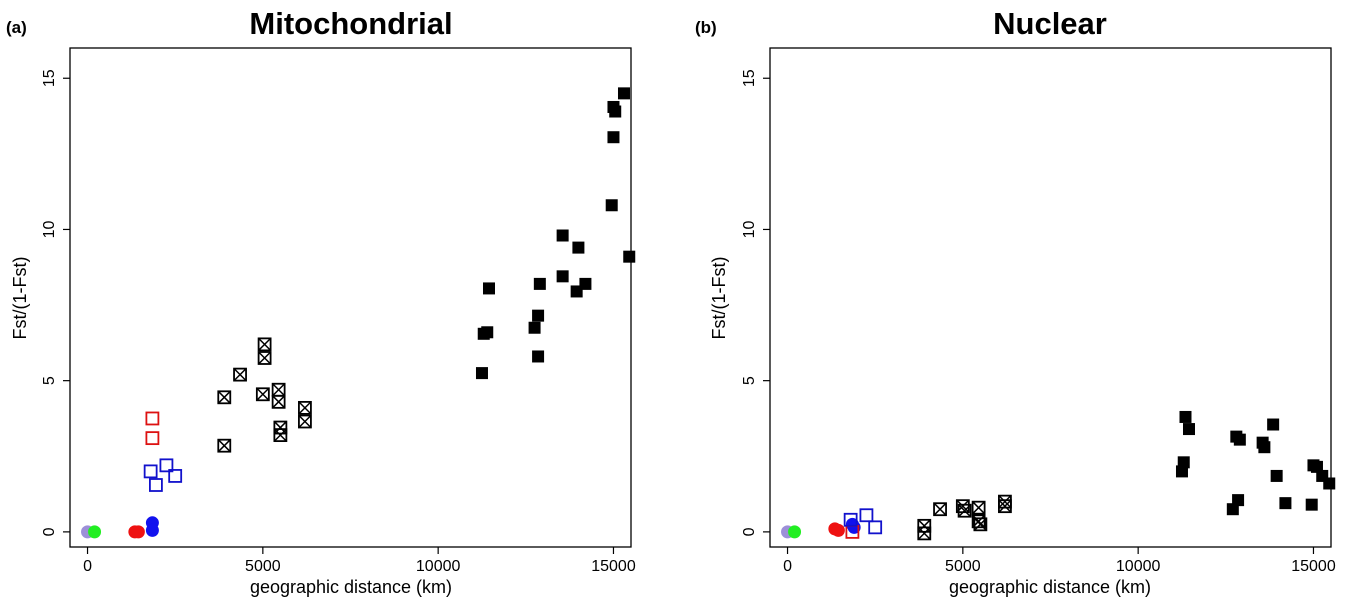 This screenshot has width=1354, height=600. What do you see at coordinates (1058, 475) in the screenshot?
I see `data-points` at bounding box center [1058, 475].